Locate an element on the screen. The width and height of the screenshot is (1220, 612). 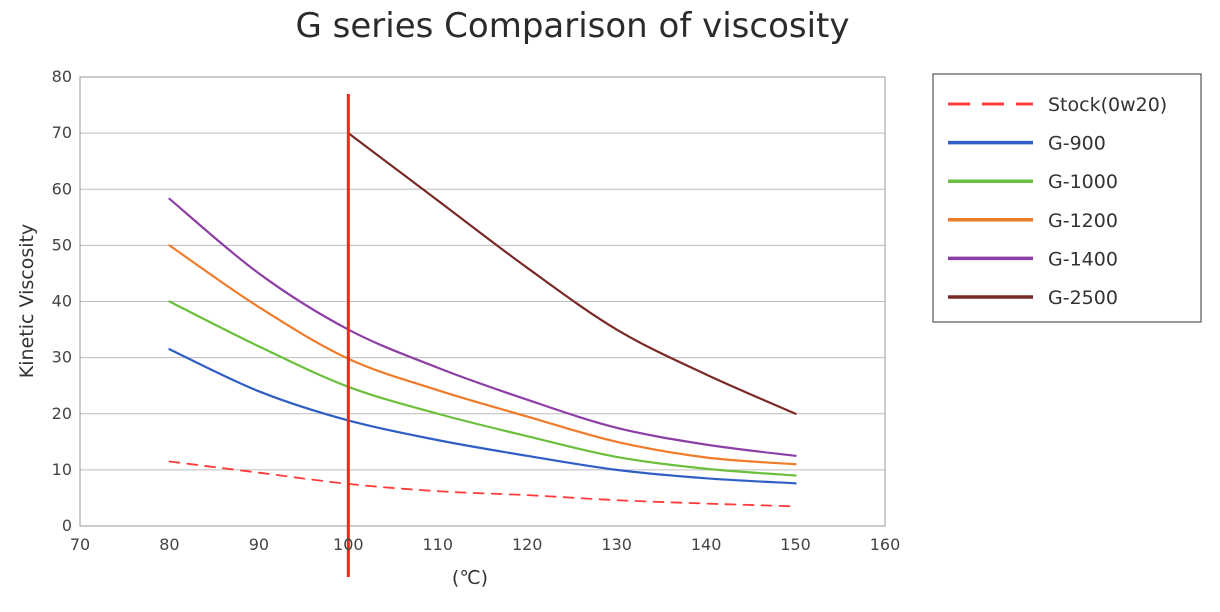
chart-title: G series Comparison of viscosity is located at coordinates (572, 26).